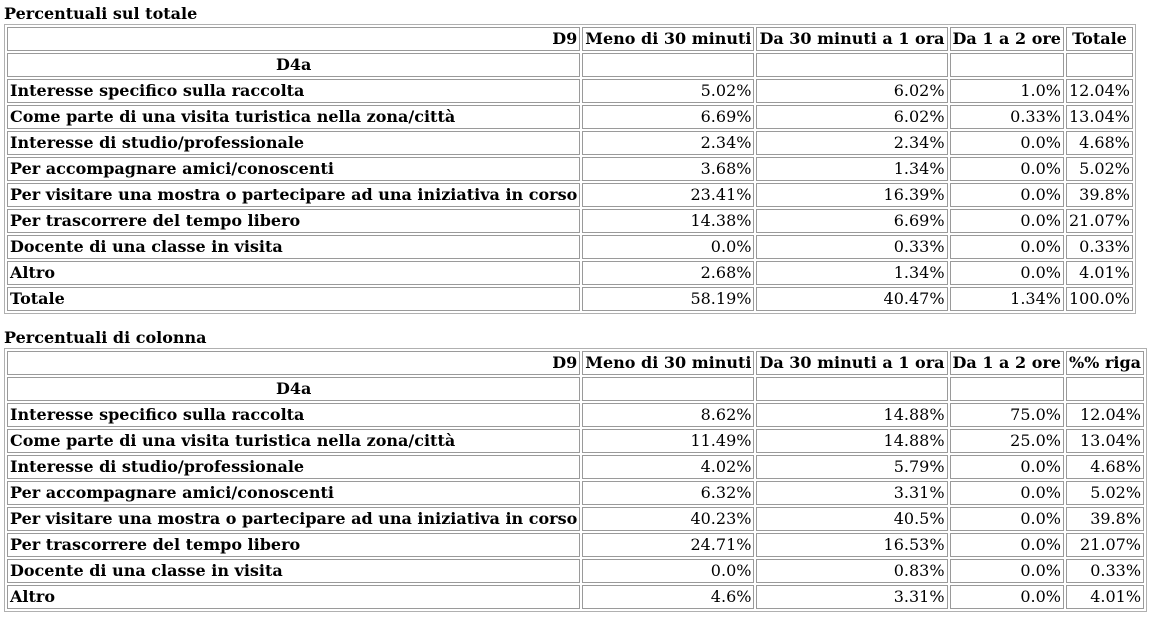 The width and height of the screenshot is (1154, 627). What do you see at coordinates (668, 441) in the screenshot?
I see `cell-value: 11.49%` at bounding box center [668, 441].